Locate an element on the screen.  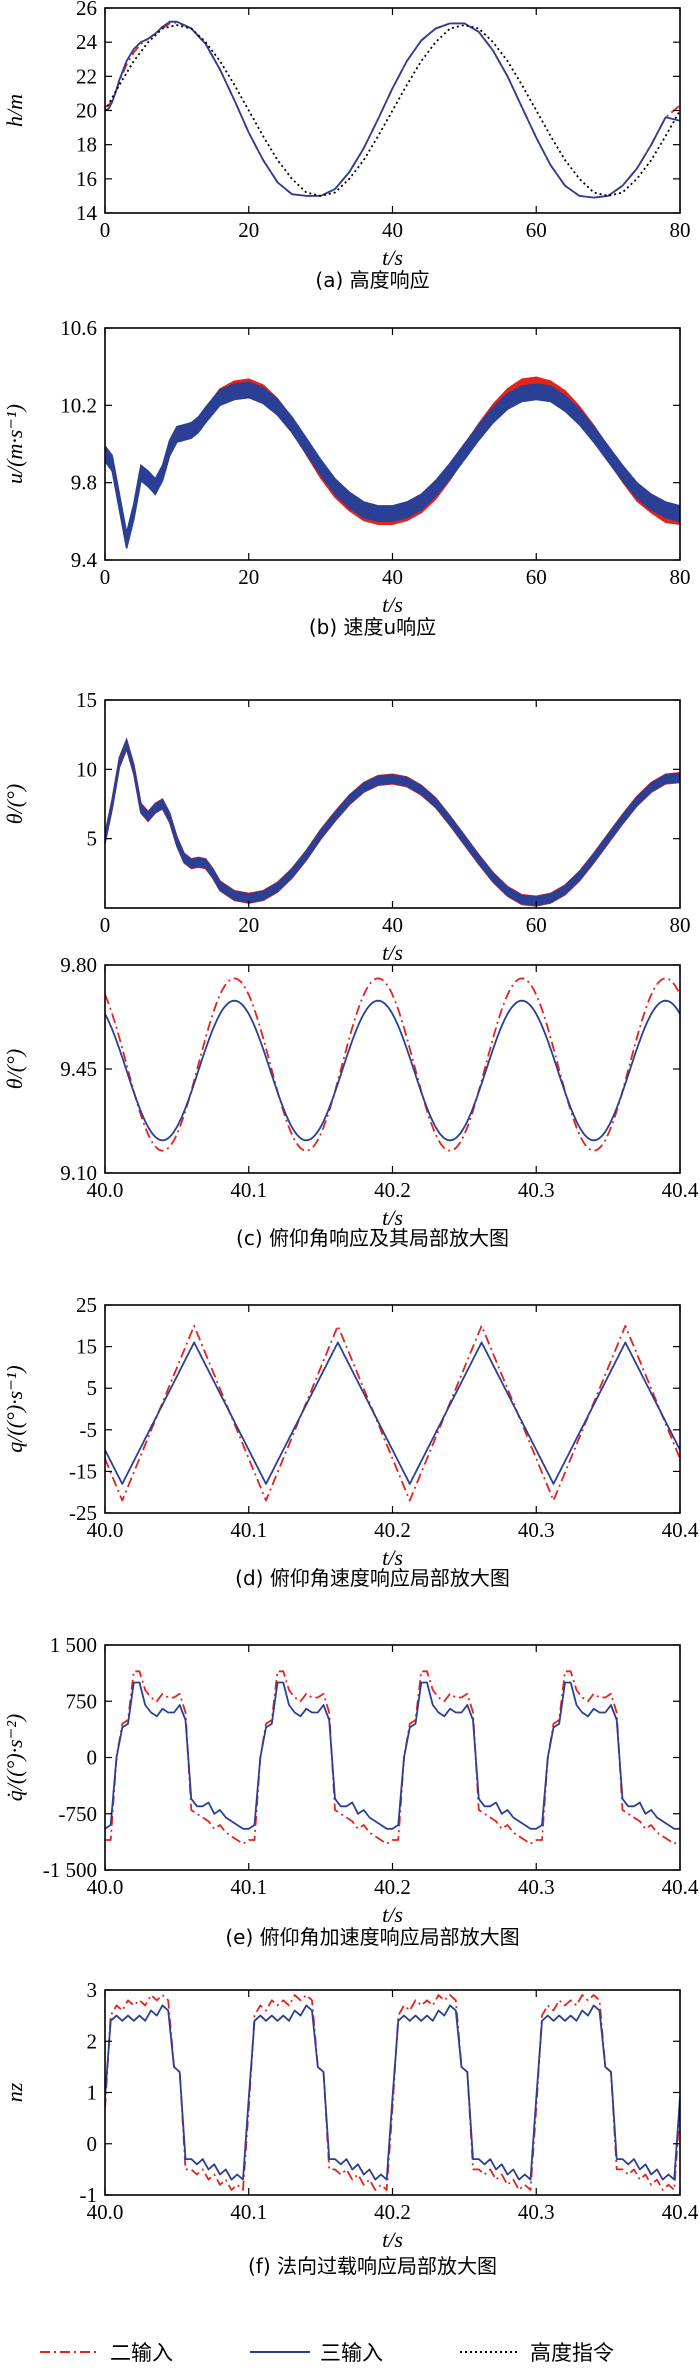
series-line-command is located at coordinates (392, 110).